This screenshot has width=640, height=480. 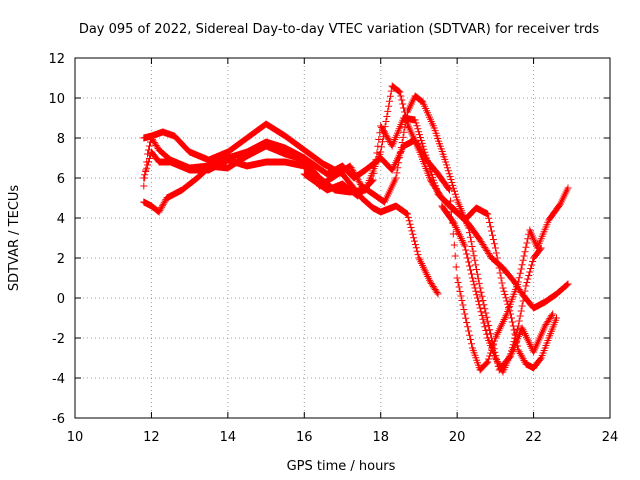 I want to click on y-tick-label: -2, so click(x=58, y=339).